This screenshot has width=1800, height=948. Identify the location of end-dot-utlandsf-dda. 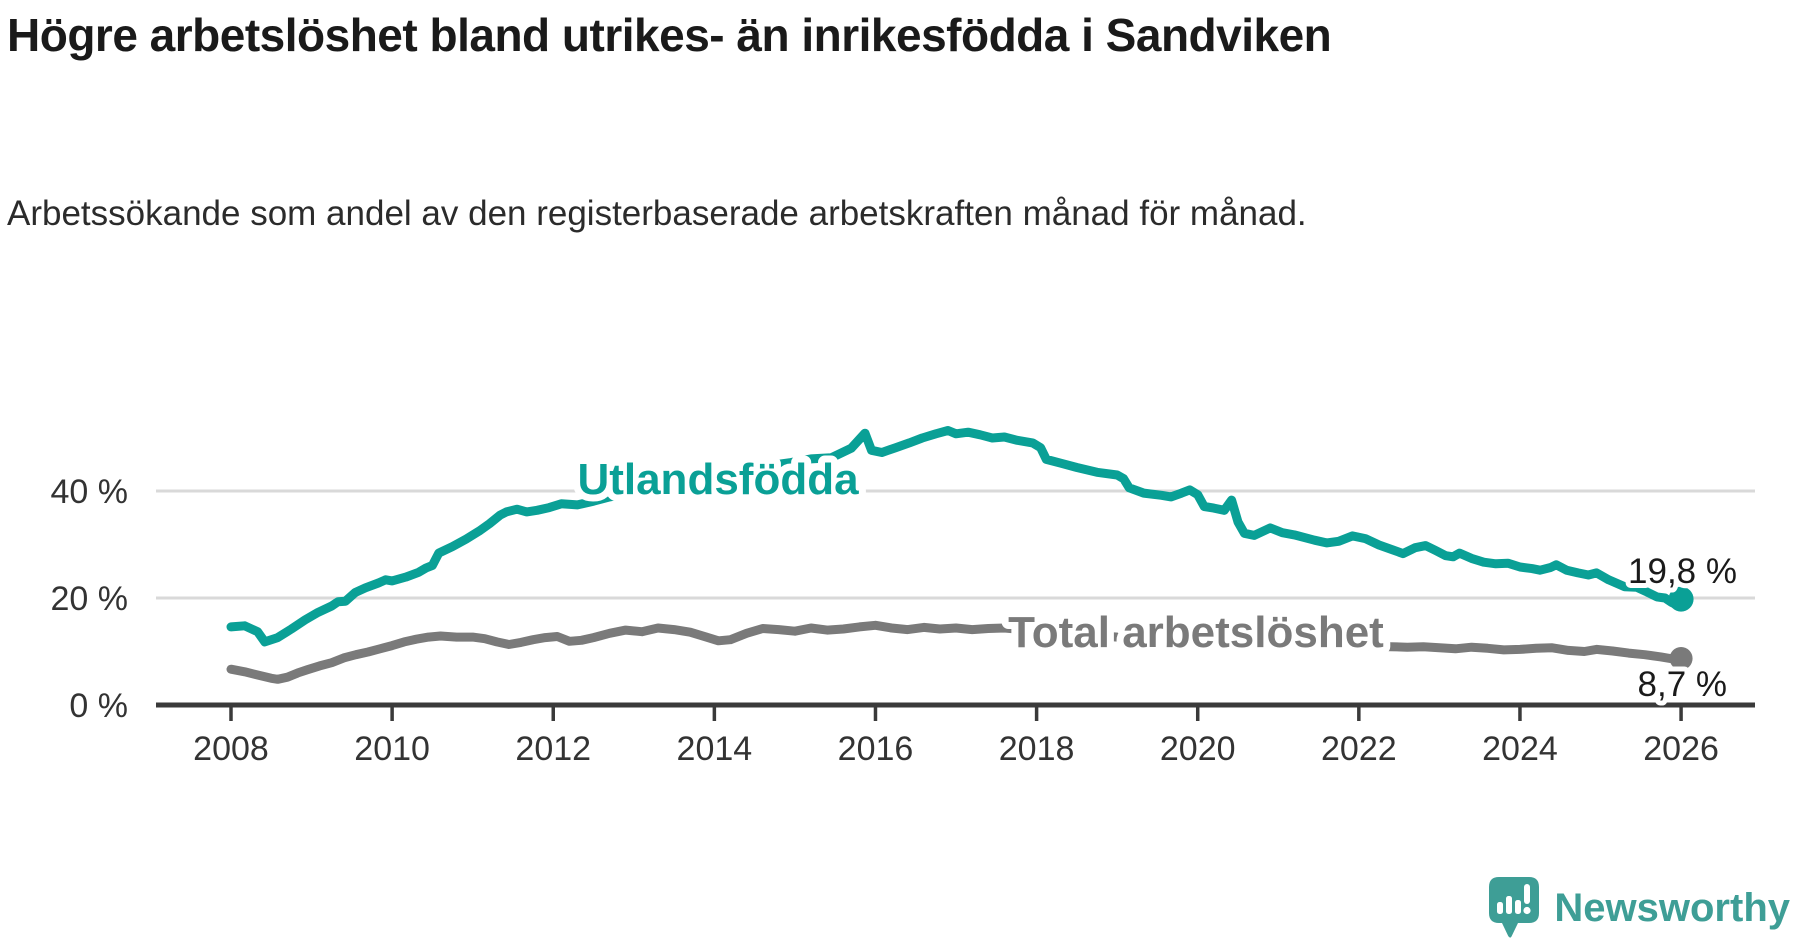
(1681, 599).